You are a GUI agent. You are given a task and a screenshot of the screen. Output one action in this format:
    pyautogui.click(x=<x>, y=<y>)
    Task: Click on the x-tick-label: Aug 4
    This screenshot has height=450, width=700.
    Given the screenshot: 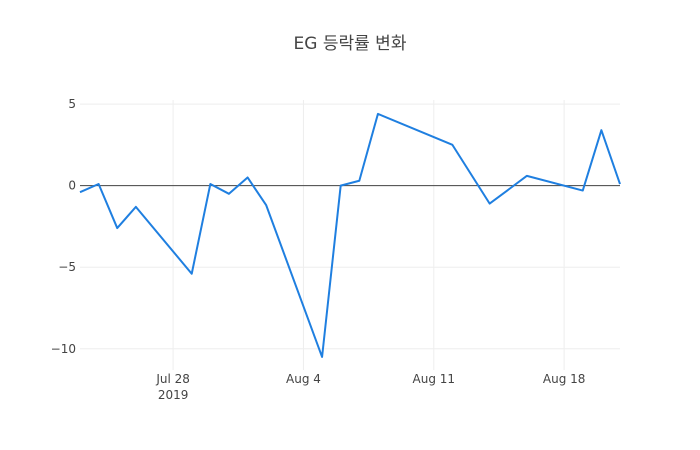 What is the action you would take?
    pyautogui.click(x=303, y=379)
    